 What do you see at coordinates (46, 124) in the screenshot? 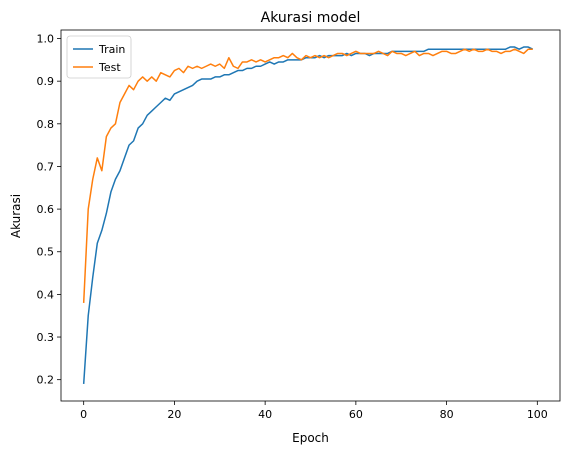
I see `y-tick-label: 0.8` at bounding box center [46, 124].